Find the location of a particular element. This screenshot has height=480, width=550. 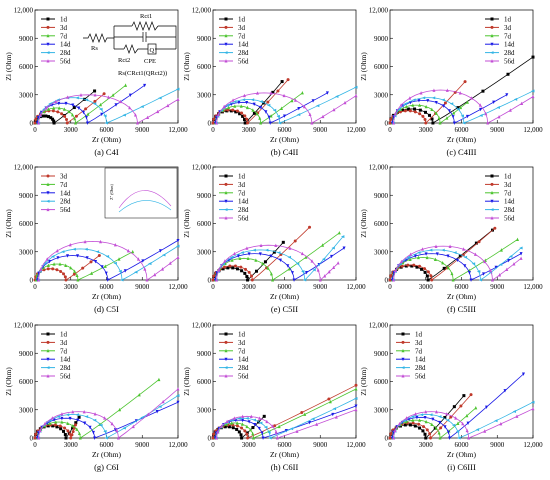

y-tick-label: 9000 is located at coordinates (381, 196).